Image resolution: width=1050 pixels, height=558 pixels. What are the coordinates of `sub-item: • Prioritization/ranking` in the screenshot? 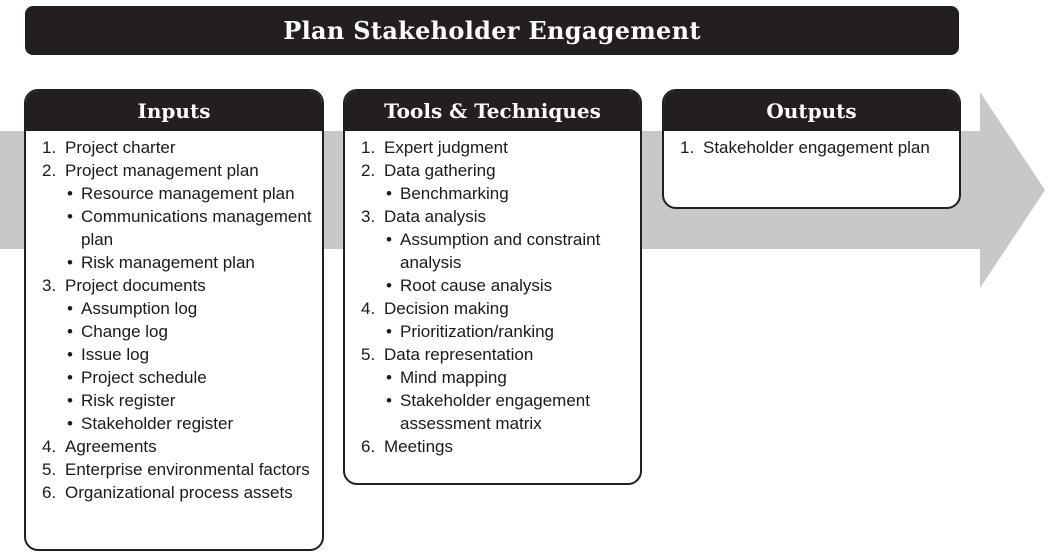 It's located at (495, 331).